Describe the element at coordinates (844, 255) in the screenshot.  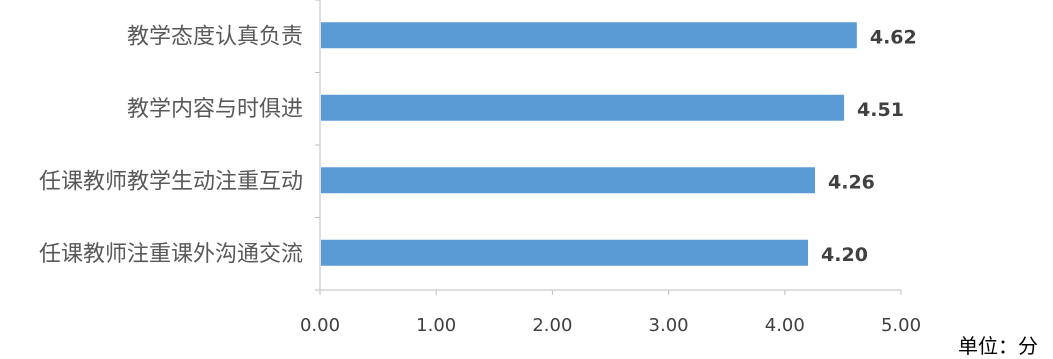
I see `data-label: 4.20` at that location.